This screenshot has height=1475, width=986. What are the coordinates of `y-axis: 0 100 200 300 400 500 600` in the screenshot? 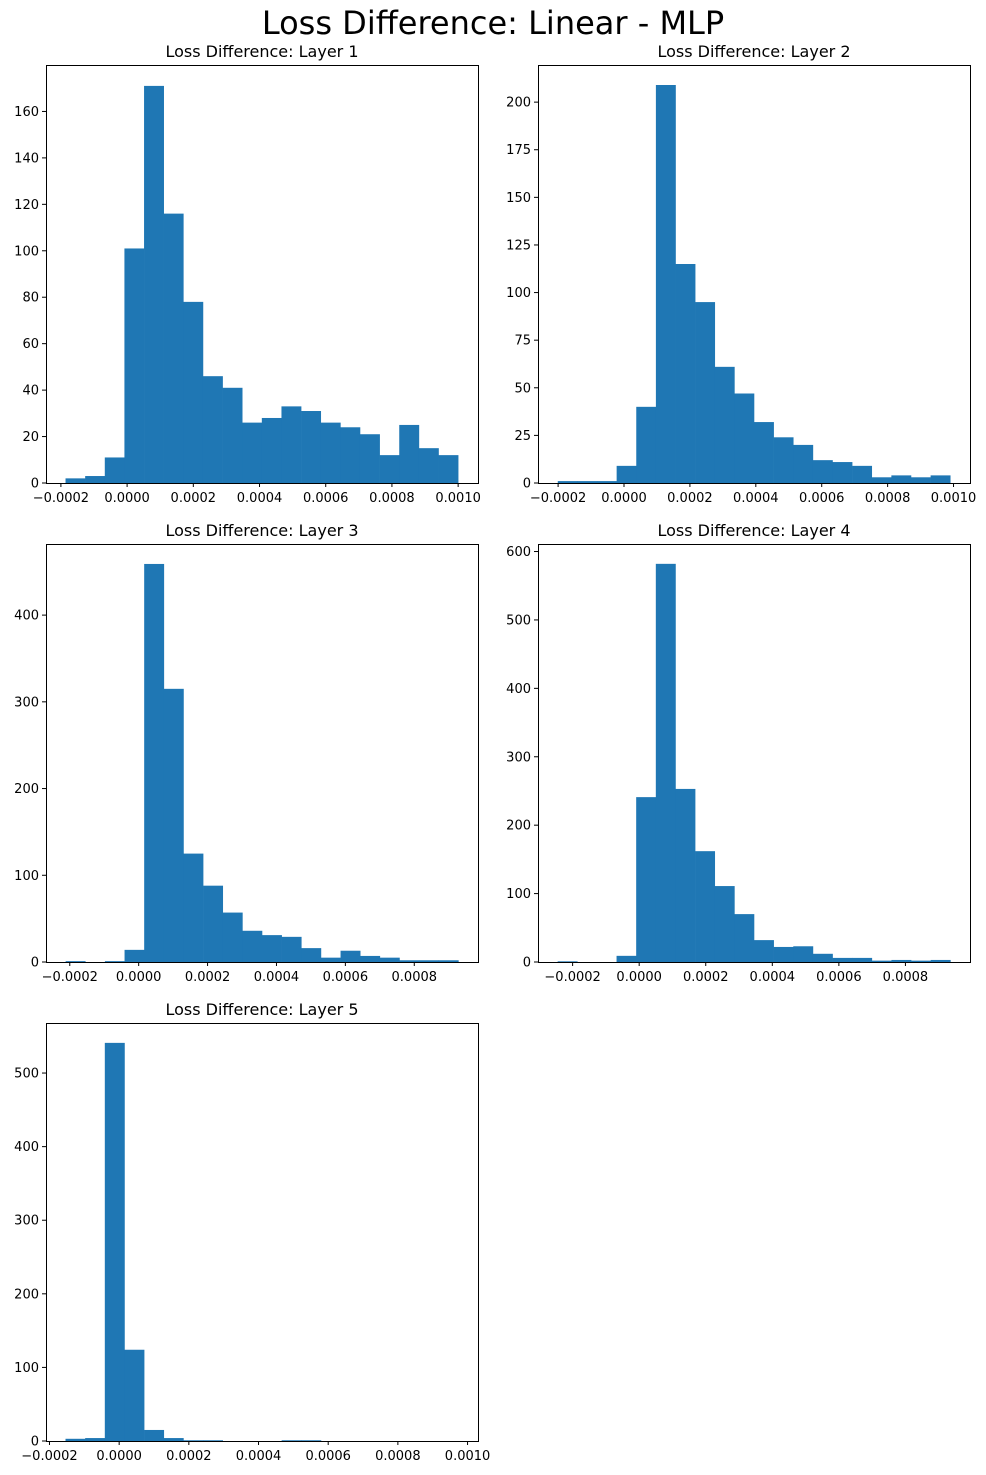 It's located at (522, 758).